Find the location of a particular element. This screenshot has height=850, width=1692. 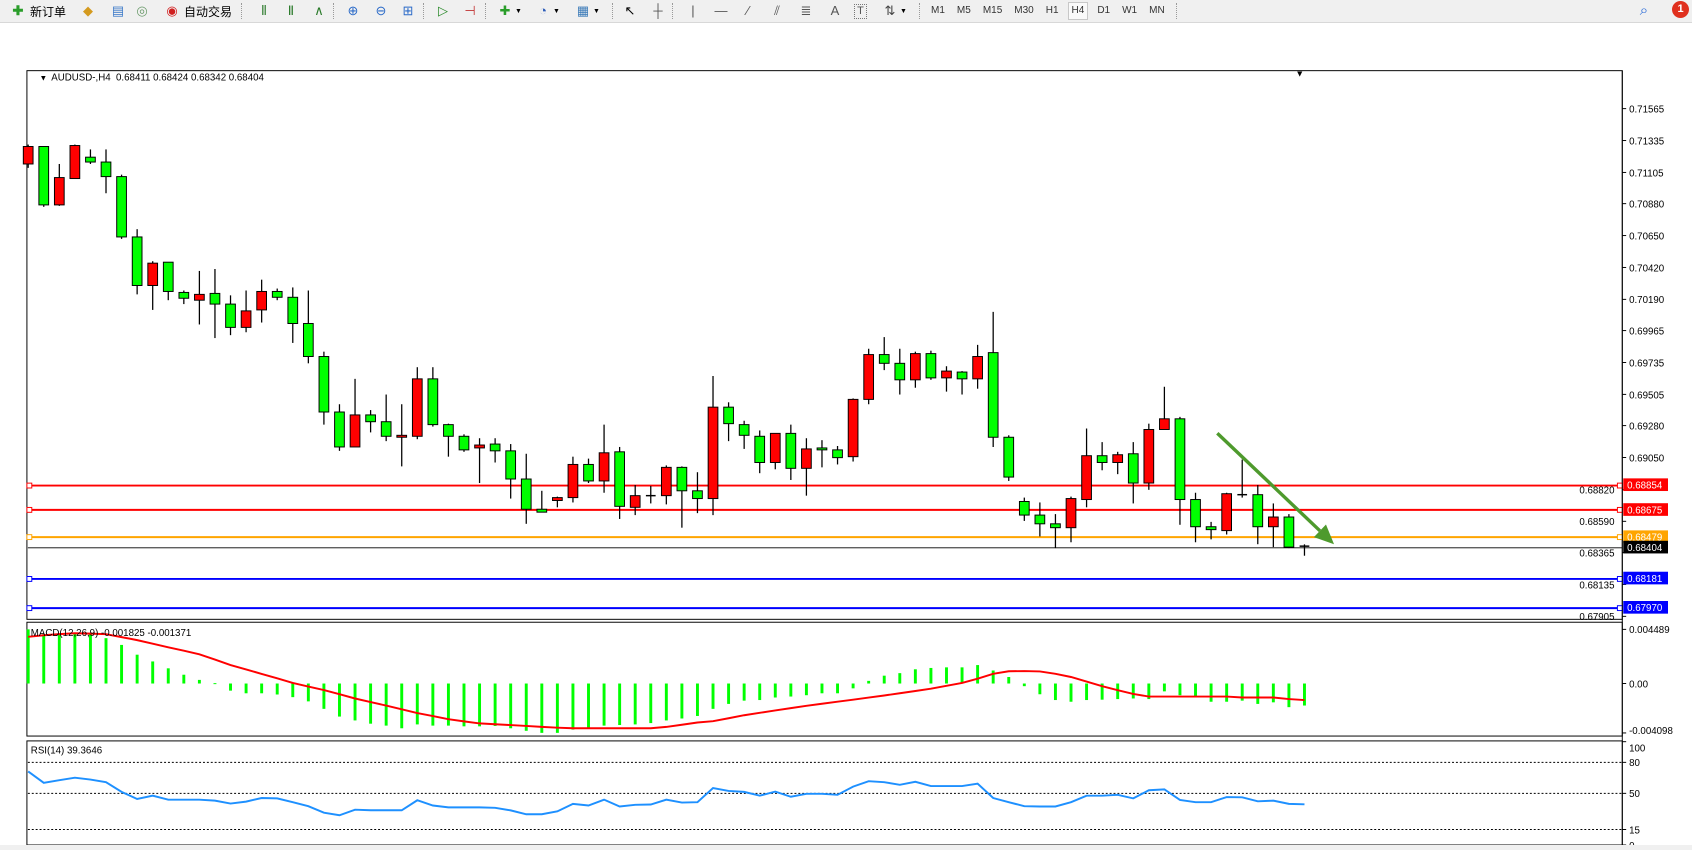

new-order-button: ✚ 新订单 is located at coordinates (38, 11).